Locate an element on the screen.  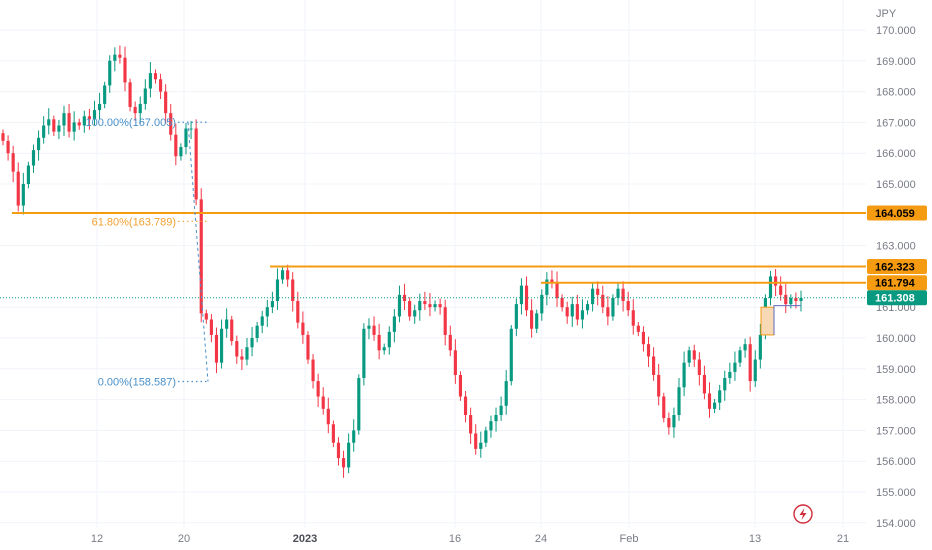
time-axis: 12 20 2023 16 24 Feb 13 21 is located at coordinates (470, 539).